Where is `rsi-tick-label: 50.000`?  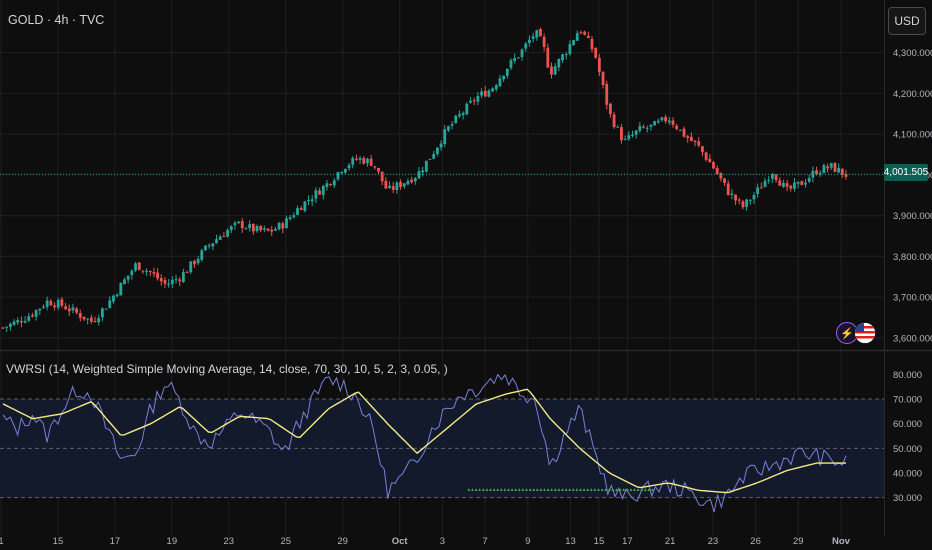 rsi-tick-label: 50.000 is located at coordinates (907, 449).